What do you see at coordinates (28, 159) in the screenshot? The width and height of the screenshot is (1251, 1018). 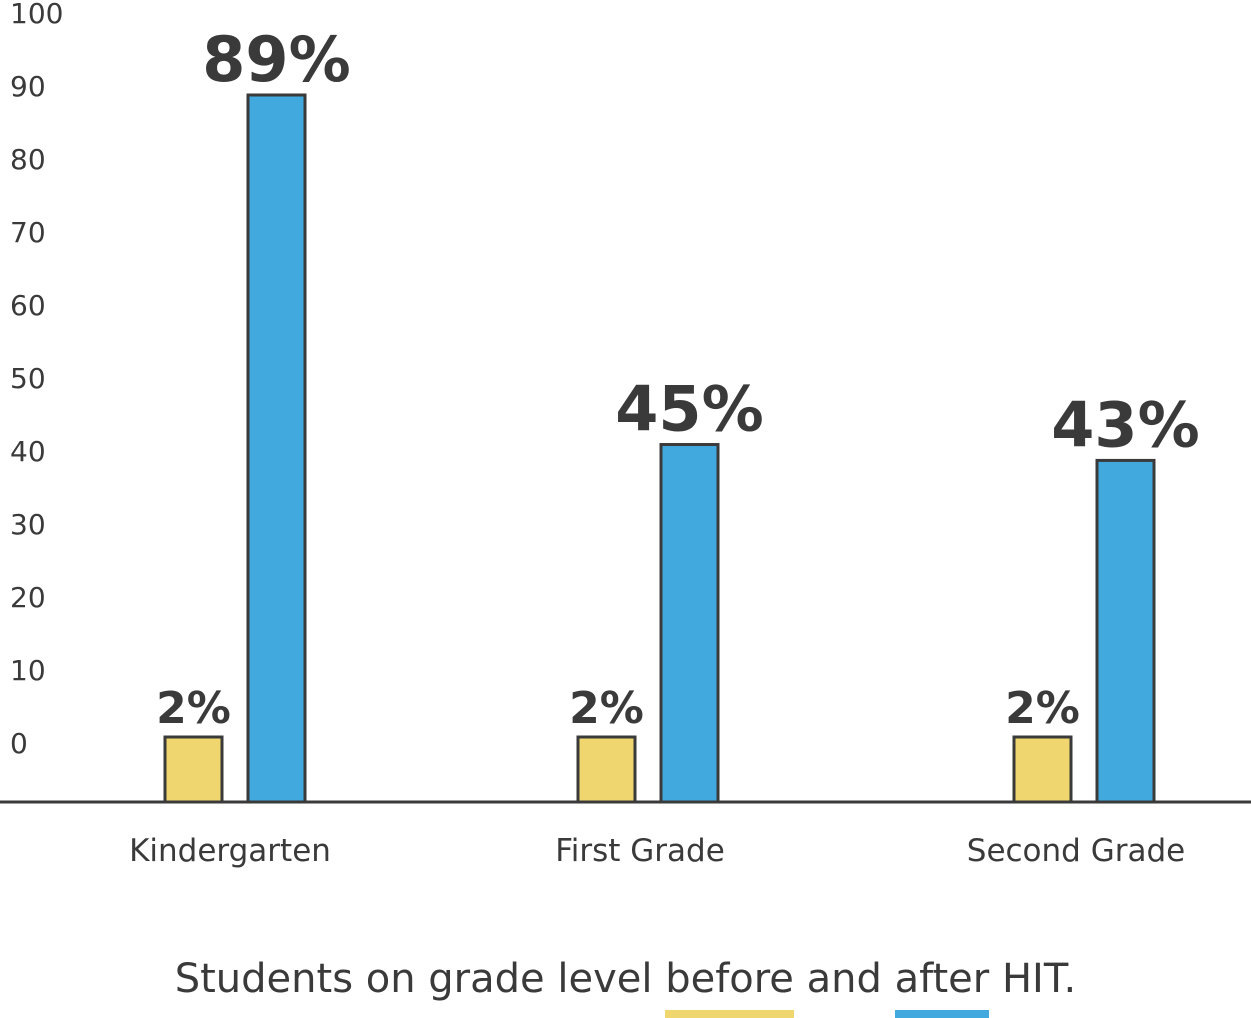 I see `y-tick-label: 80` at bounding box center [28, 159].